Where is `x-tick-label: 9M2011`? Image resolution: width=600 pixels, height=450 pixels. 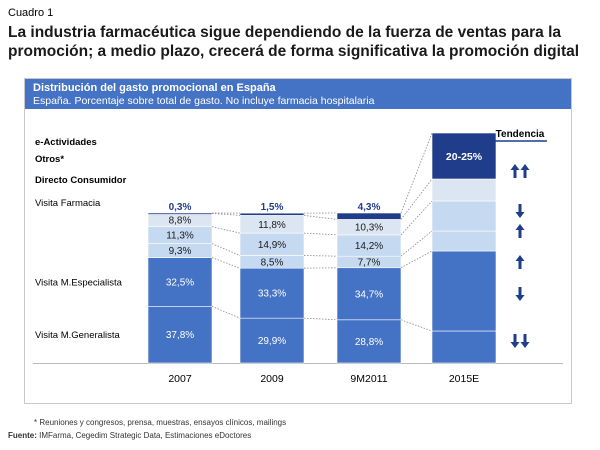
x-tick-label: 9M2011 is located at coordinates (368, 379).